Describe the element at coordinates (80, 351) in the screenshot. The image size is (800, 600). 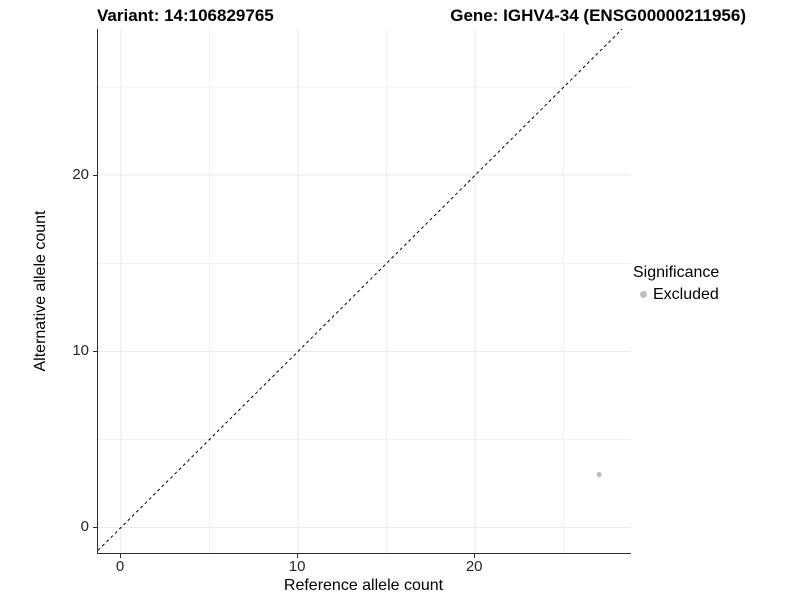
I see `y-tick-label: 10` at that location.